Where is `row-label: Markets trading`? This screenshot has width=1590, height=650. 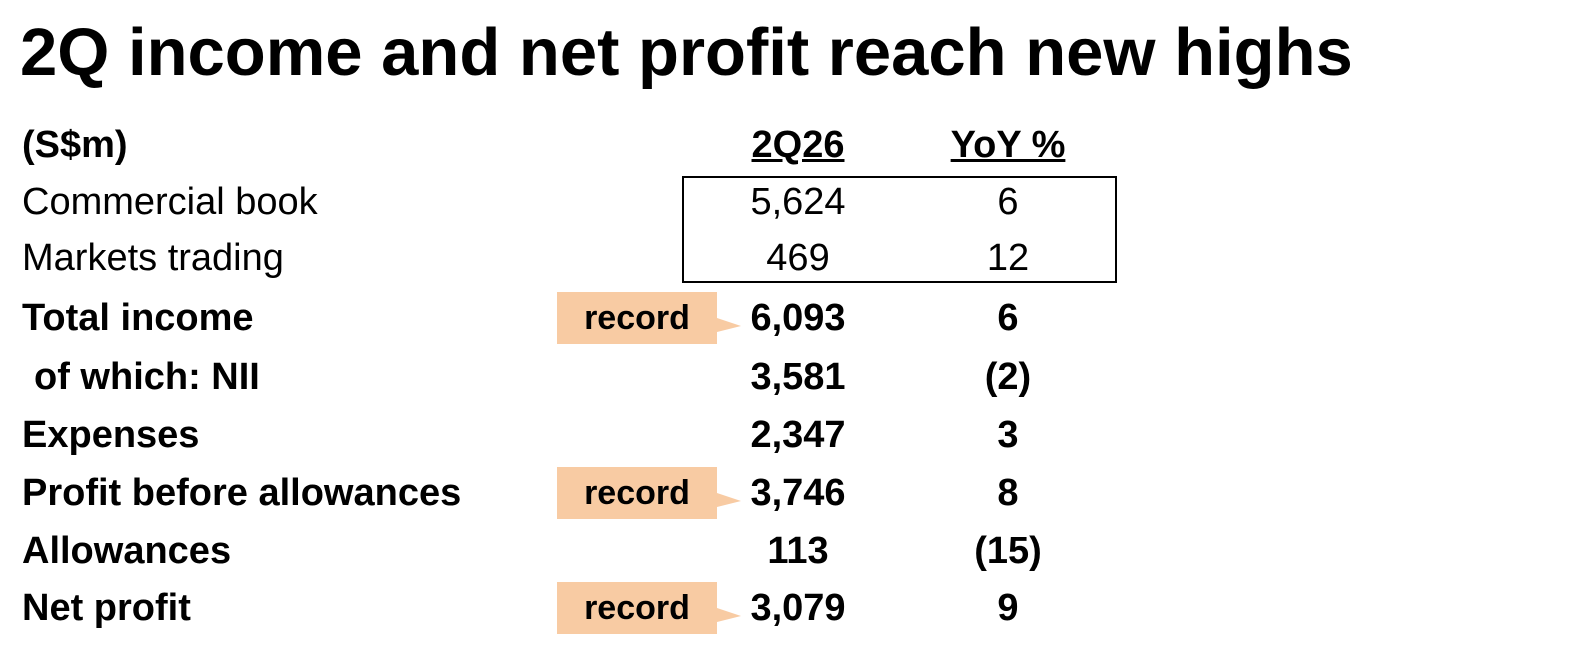 row-label: Markets trading is located at coordinates (153, 258).